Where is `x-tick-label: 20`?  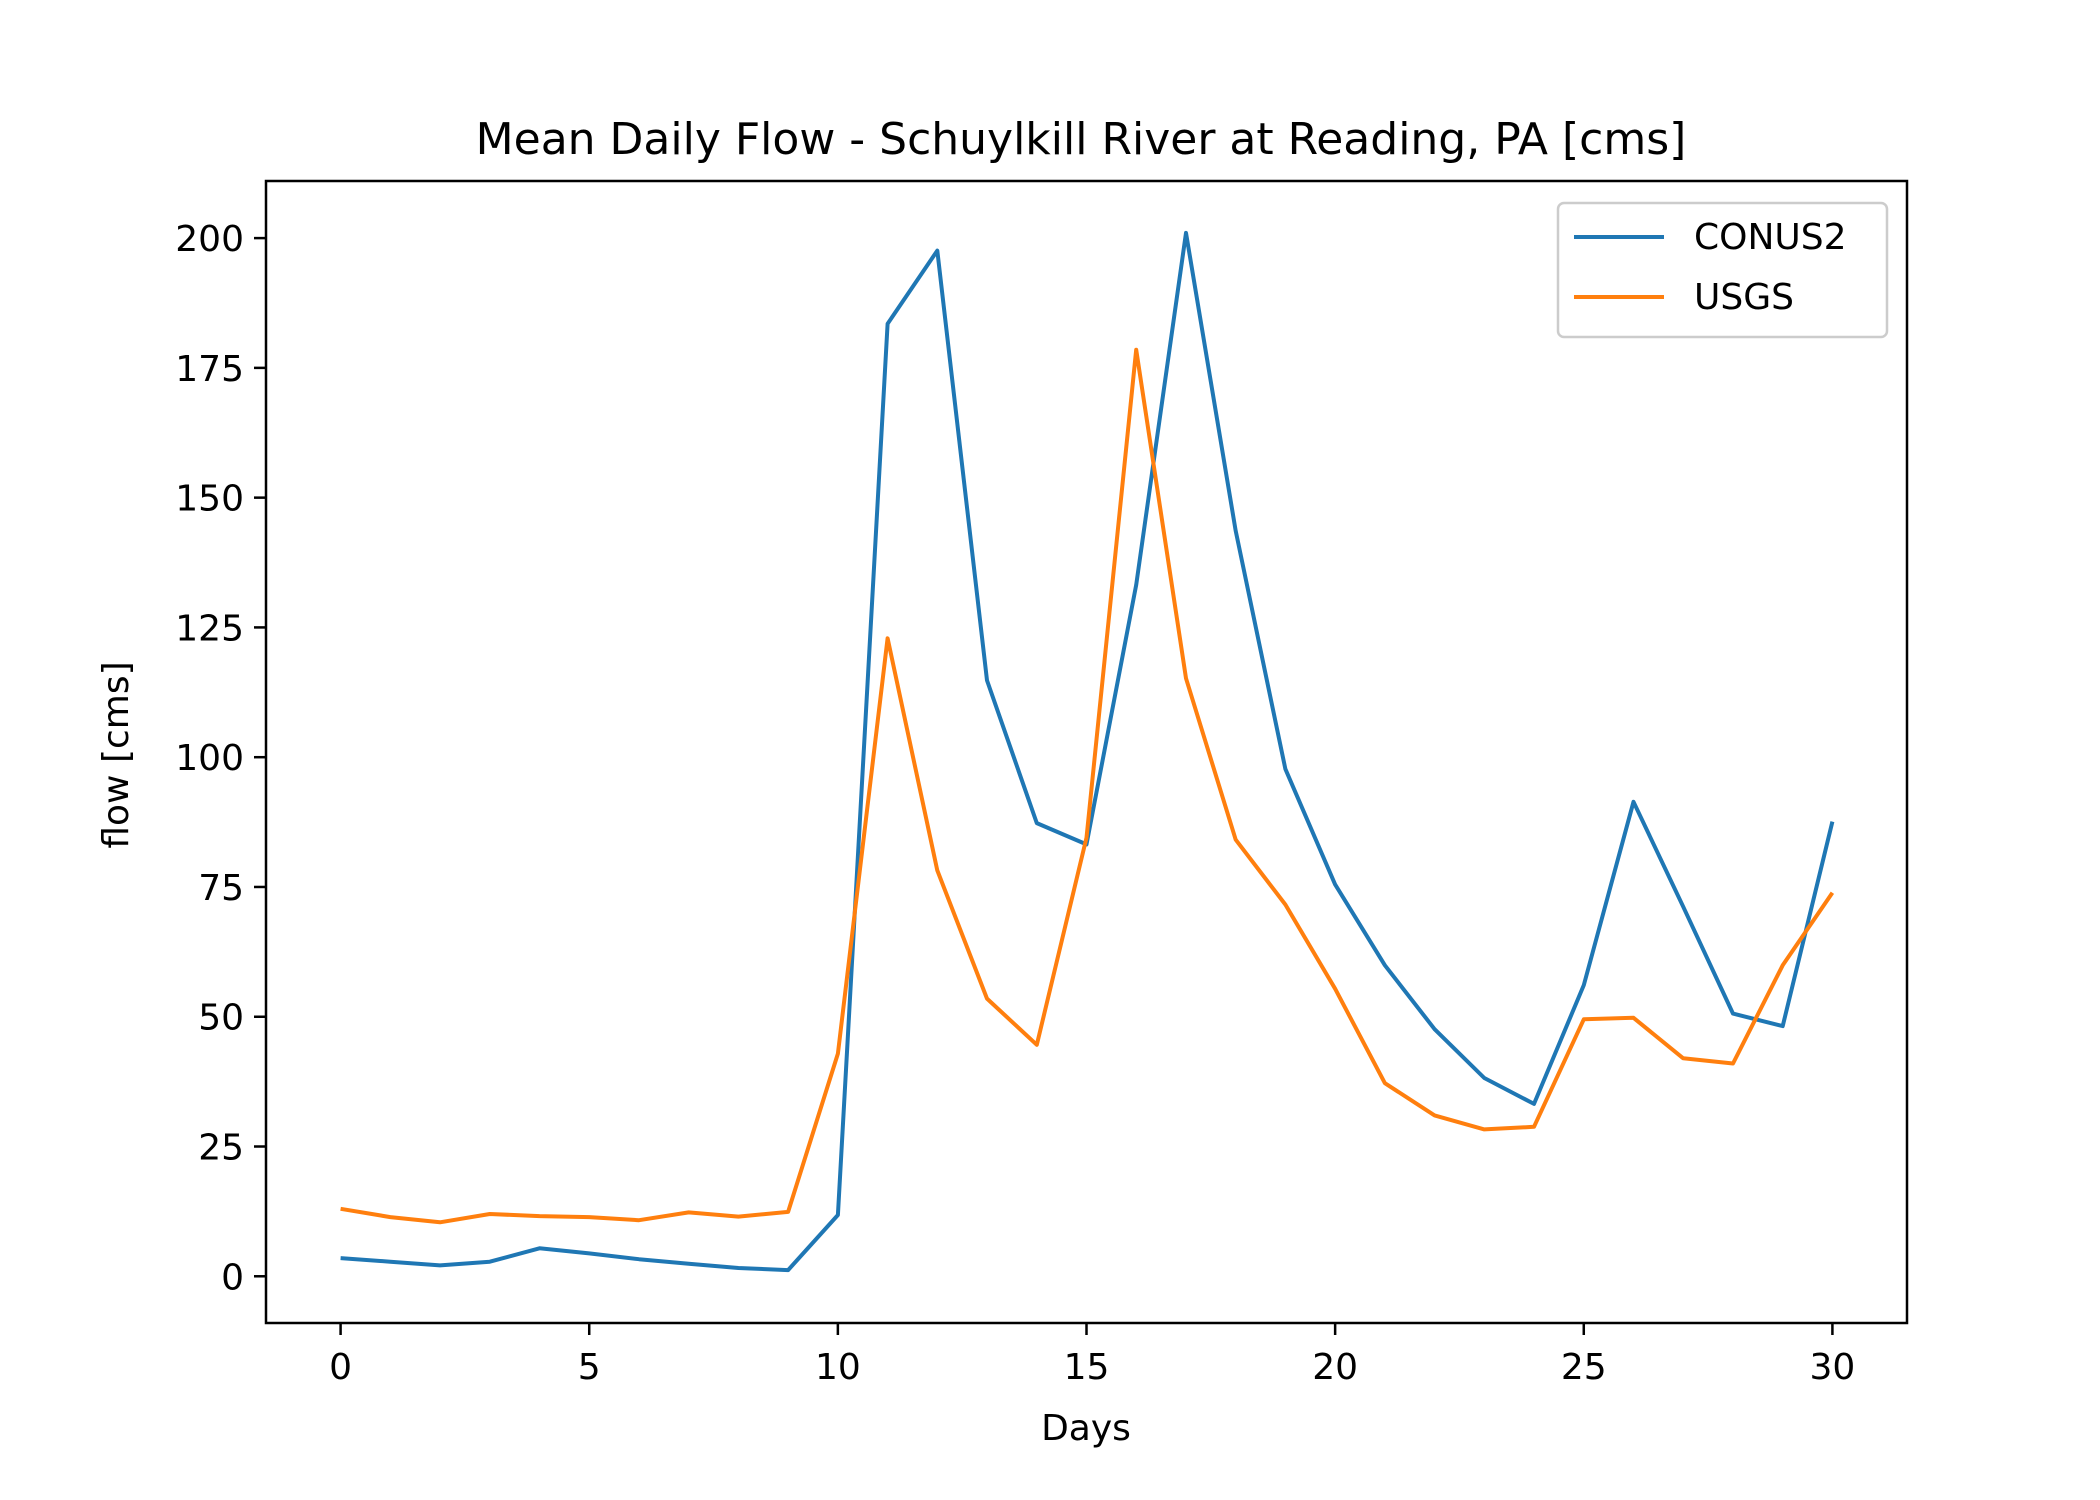 x-tick-label: 20 is located at coordinates (1335, 1367).